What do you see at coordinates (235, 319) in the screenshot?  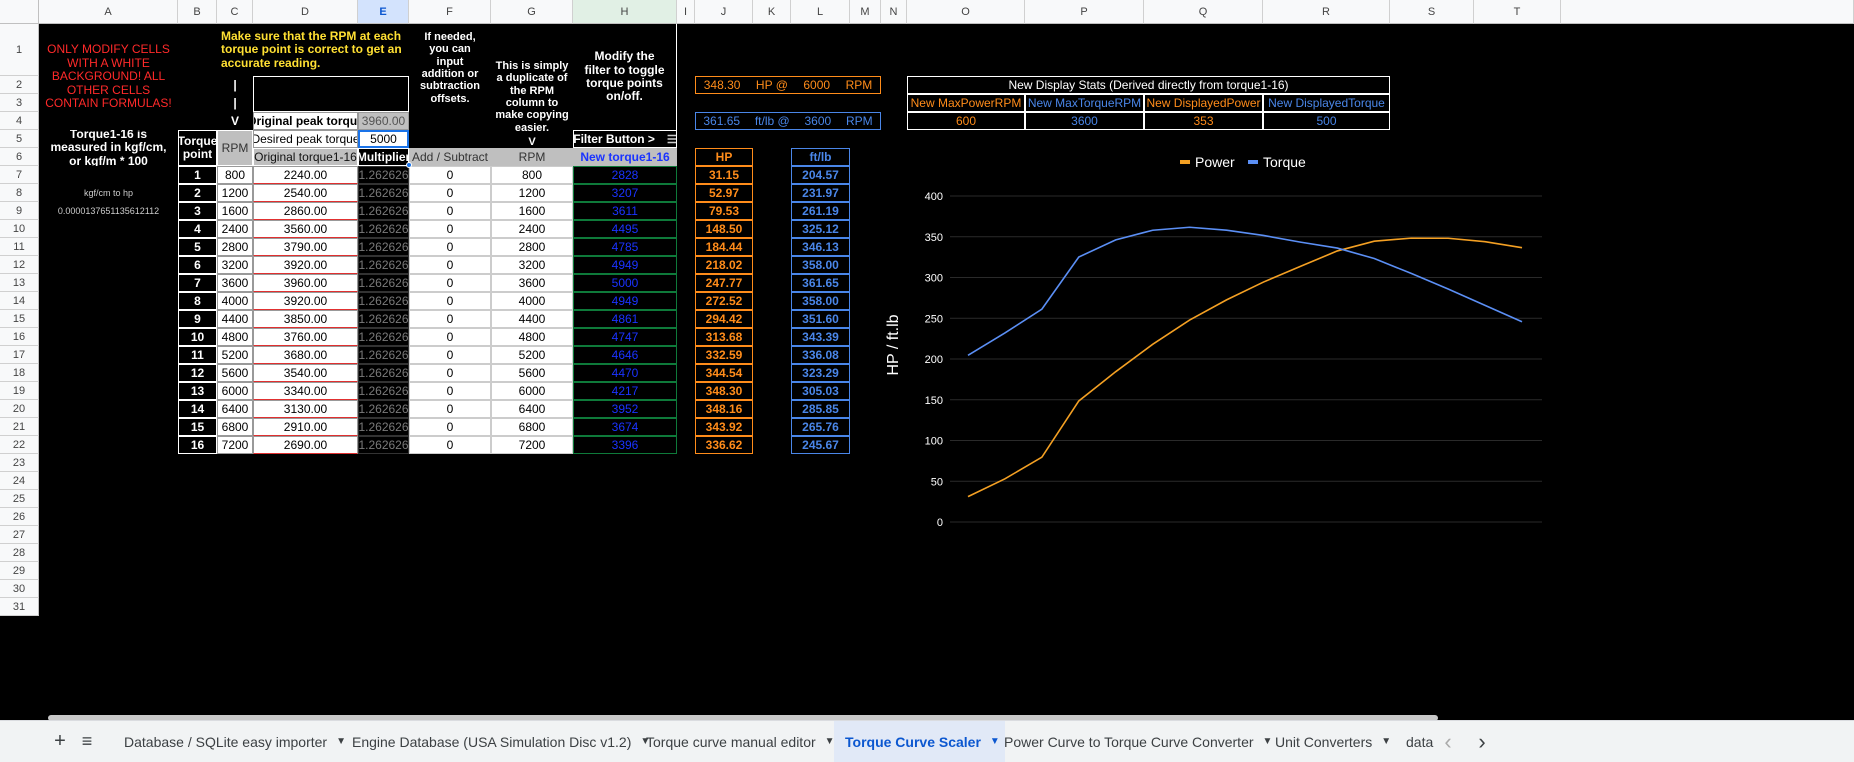 I see `rpm-input: 4400` at bounding box center [235, 319].